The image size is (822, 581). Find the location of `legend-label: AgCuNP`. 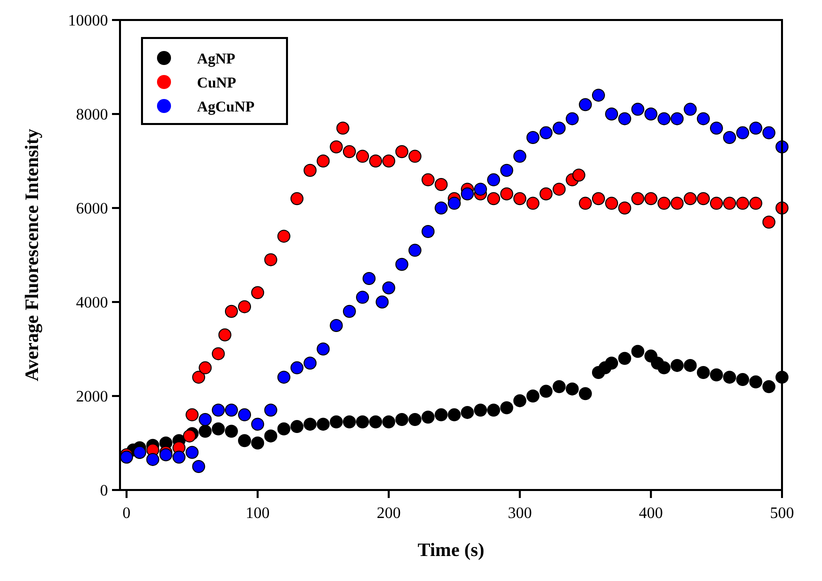

legend-label: AgCuNP is located at coordinates (226, 107).